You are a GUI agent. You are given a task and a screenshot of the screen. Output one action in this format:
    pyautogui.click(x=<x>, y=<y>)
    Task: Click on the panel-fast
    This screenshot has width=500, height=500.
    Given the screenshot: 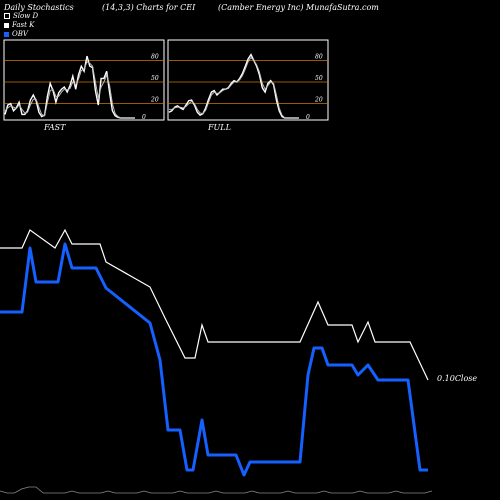 What is the action you would take?
    pyautogui.click(x=84, y=80)
    